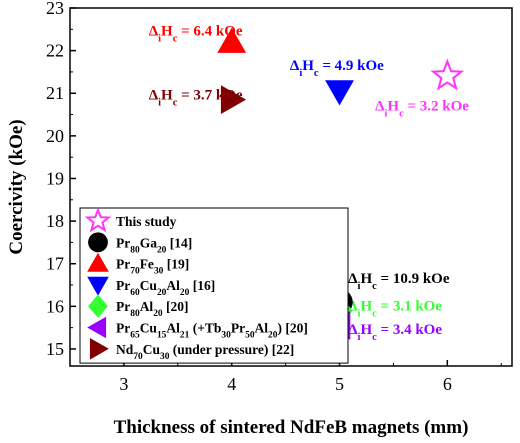 The height and width of the screenshot is (443, 520). What do you see at coordinates (55, 9) in the screenshot?
I see `y-tick-label: 23` at bounding box center [55, 9].